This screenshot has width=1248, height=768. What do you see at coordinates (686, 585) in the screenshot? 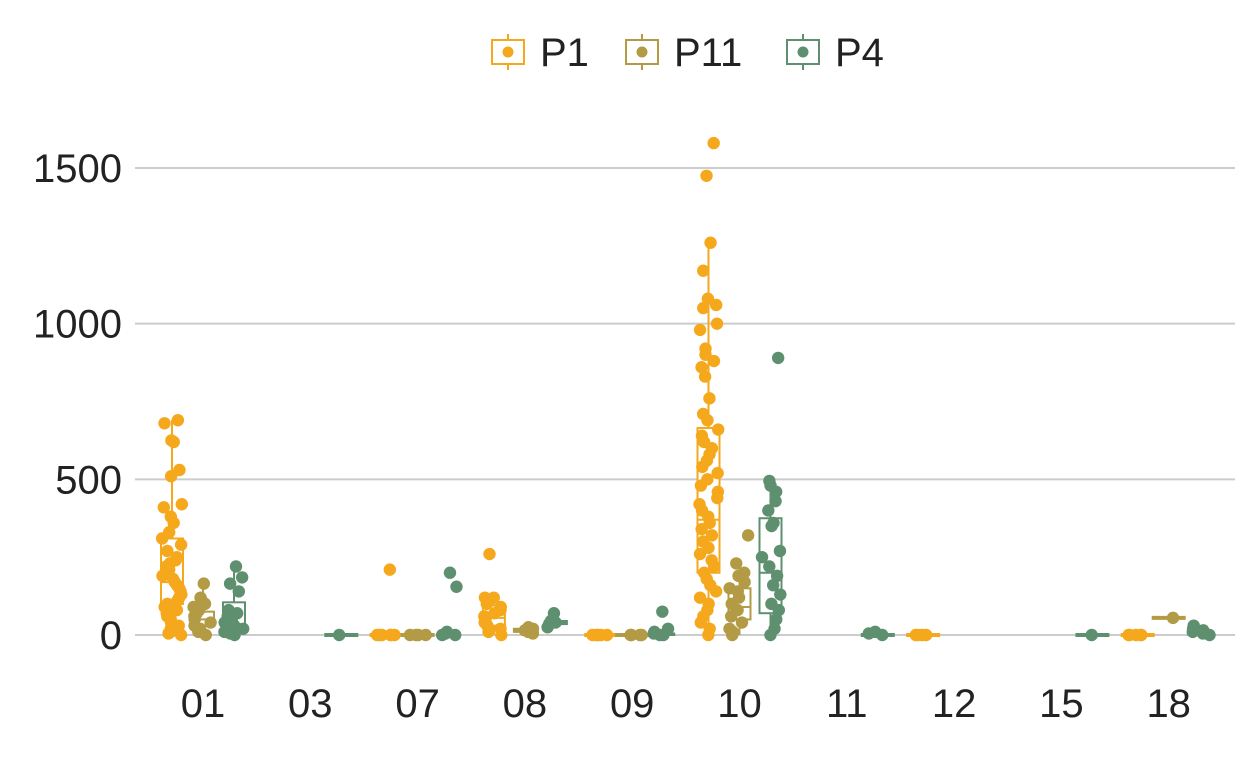
I see `series-P11` at bounding box center [686, 585].